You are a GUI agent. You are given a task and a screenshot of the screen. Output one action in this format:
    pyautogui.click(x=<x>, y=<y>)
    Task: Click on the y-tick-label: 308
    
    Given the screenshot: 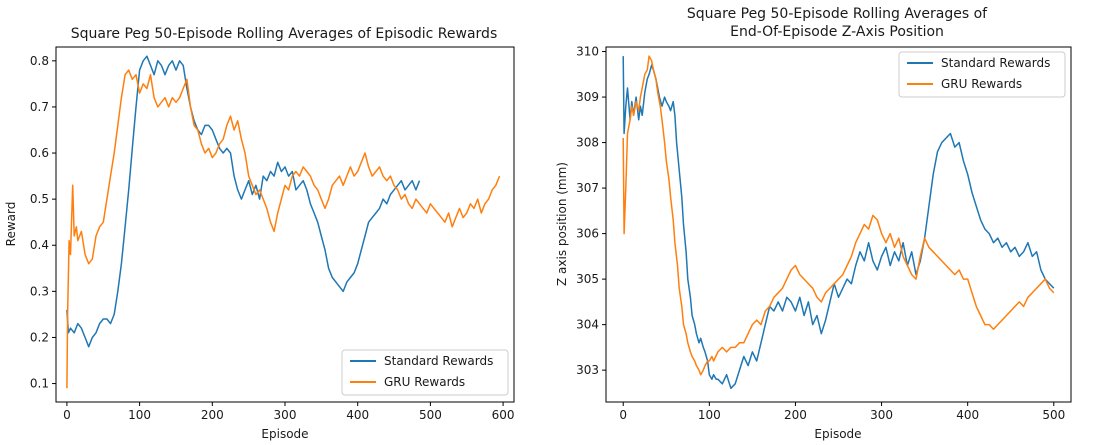 What is the action you would take?
    pyautogui.click(x=587, y=143)
    